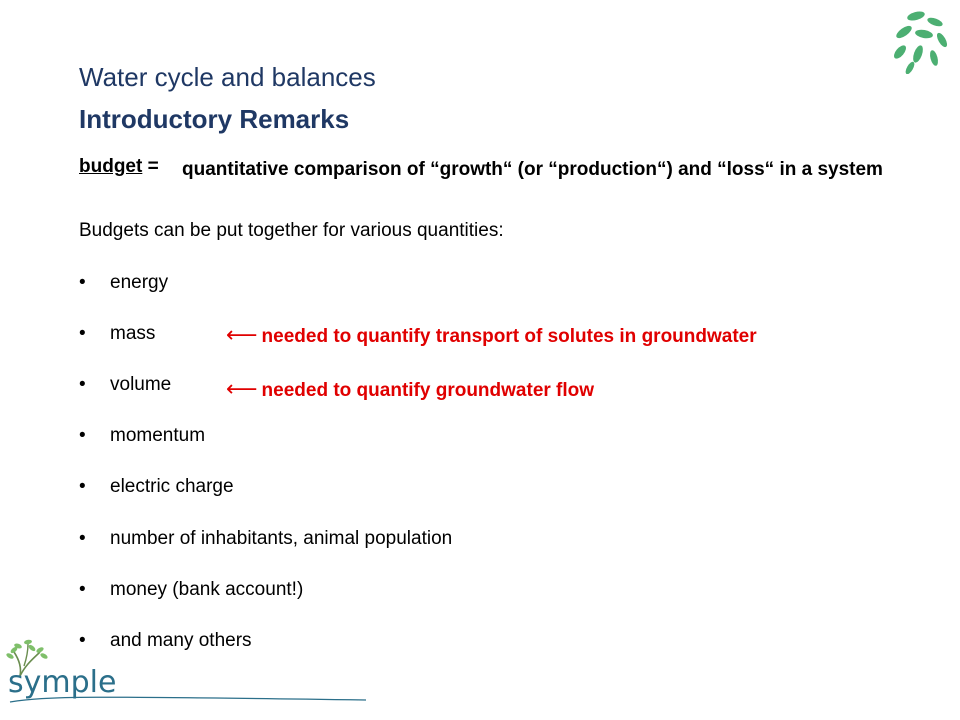 Image resolution: width=960 pixels, height=720 pixels. Describe the element at coordinates (207, 589) in the screenshot. I see `list-item-label: money (bank account!)` at that location.